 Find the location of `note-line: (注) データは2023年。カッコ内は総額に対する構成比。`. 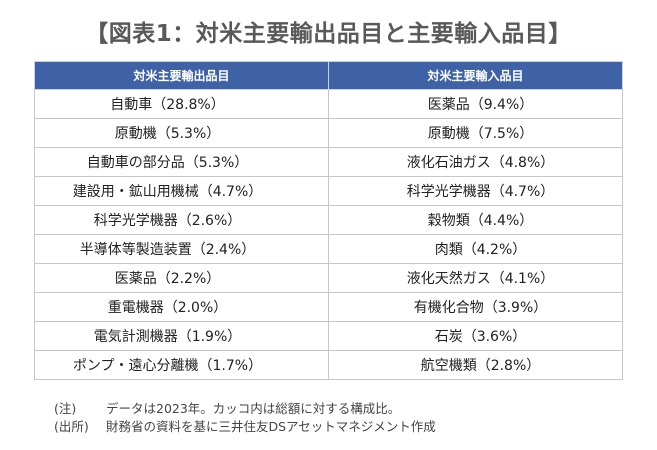

note-line: (注) データは2023年。カッコ内は総額に対する構成比。 is located at coordinates (245, 409).